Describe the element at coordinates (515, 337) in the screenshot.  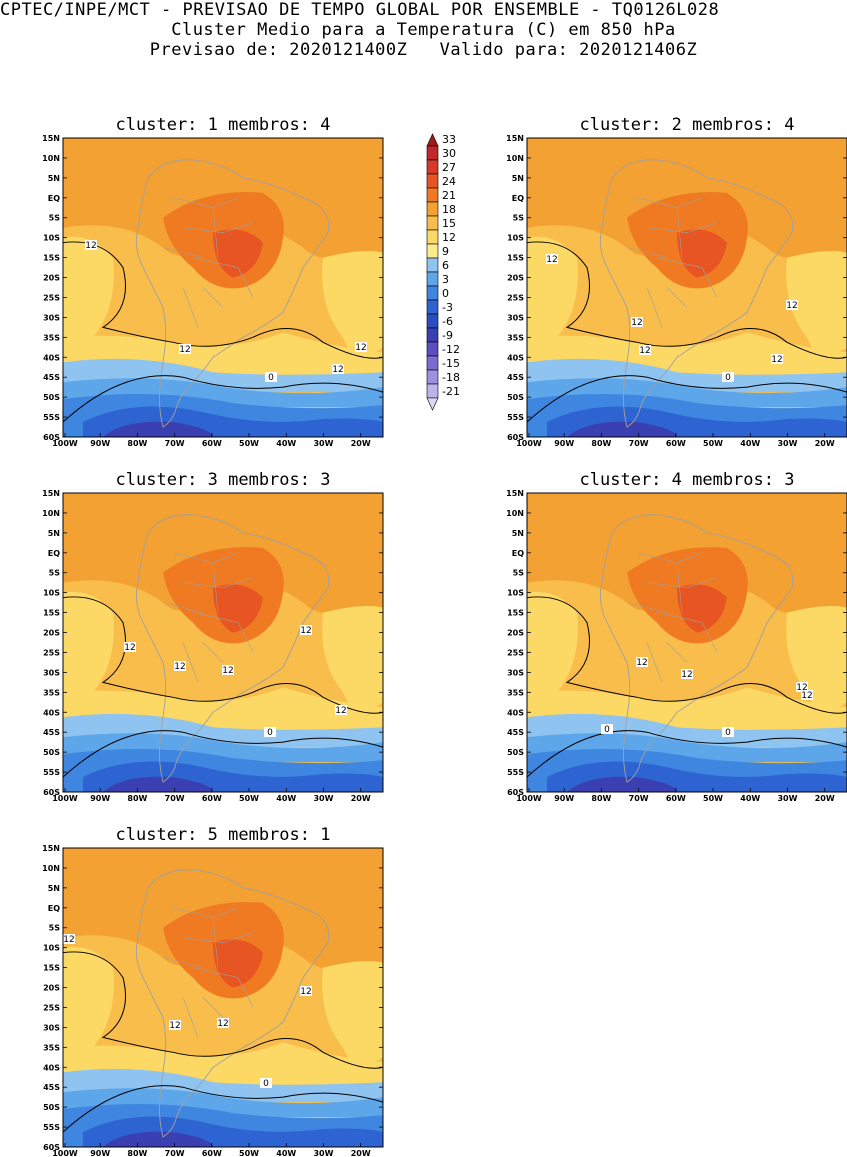
I see `latitude-label: 35S` at that location.